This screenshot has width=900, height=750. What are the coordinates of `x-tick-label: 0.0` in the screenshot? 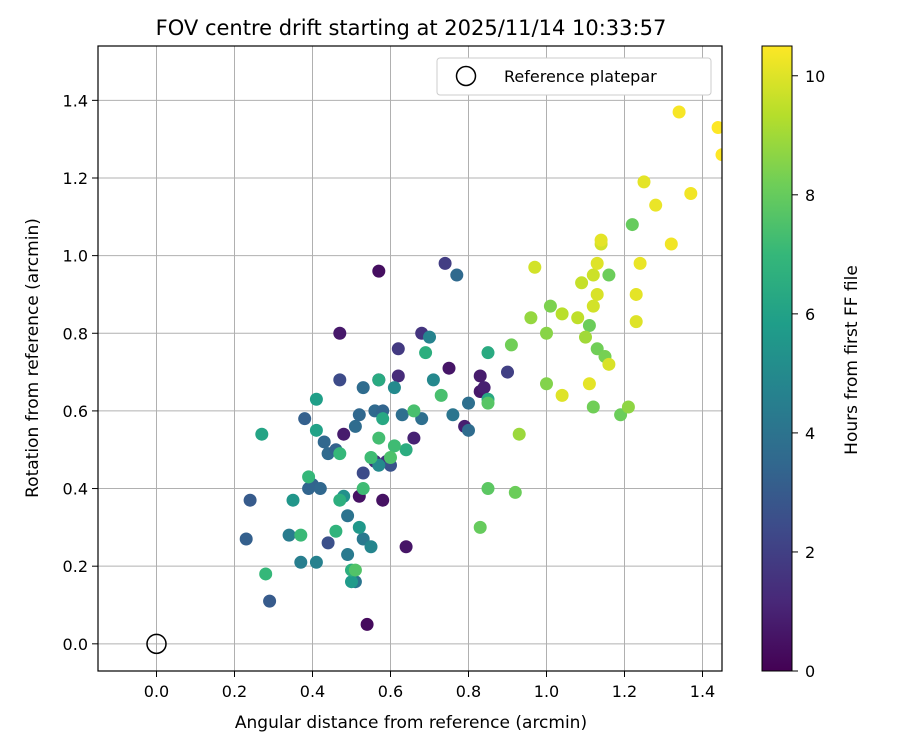 It's located at (156, 691).